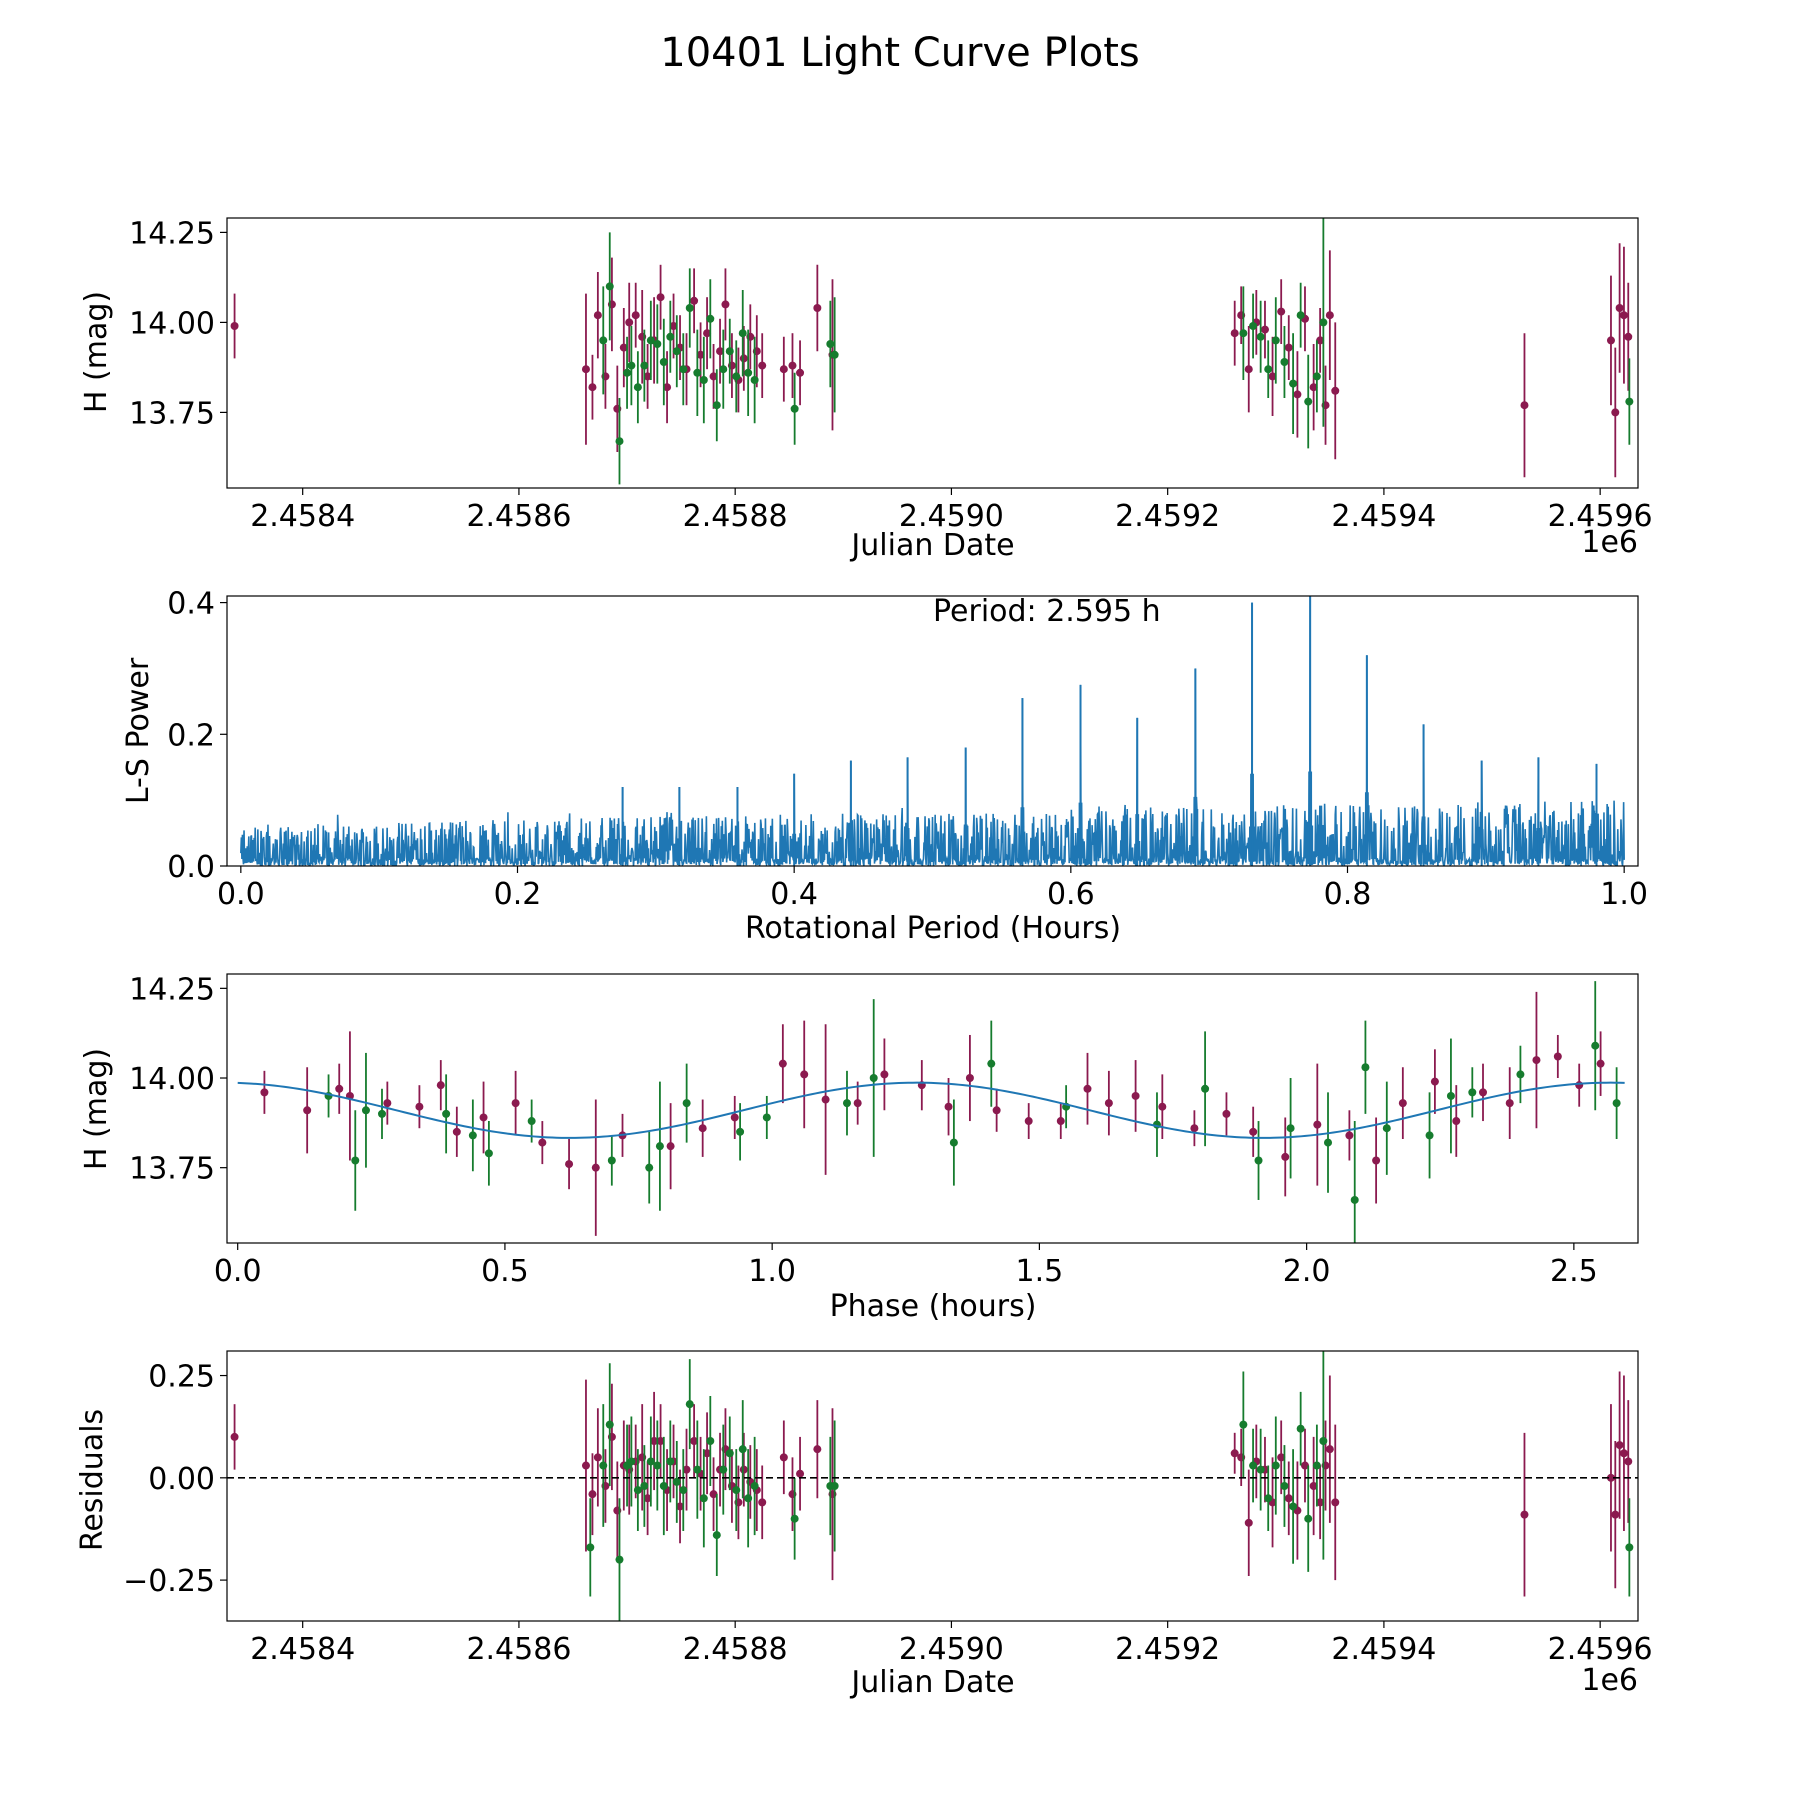  What do you see at coordinates (933, 928) in the screenshot?
I see `periodogram-xlabel: Rotational Period (Hours)` at bounding box center [933, 928].